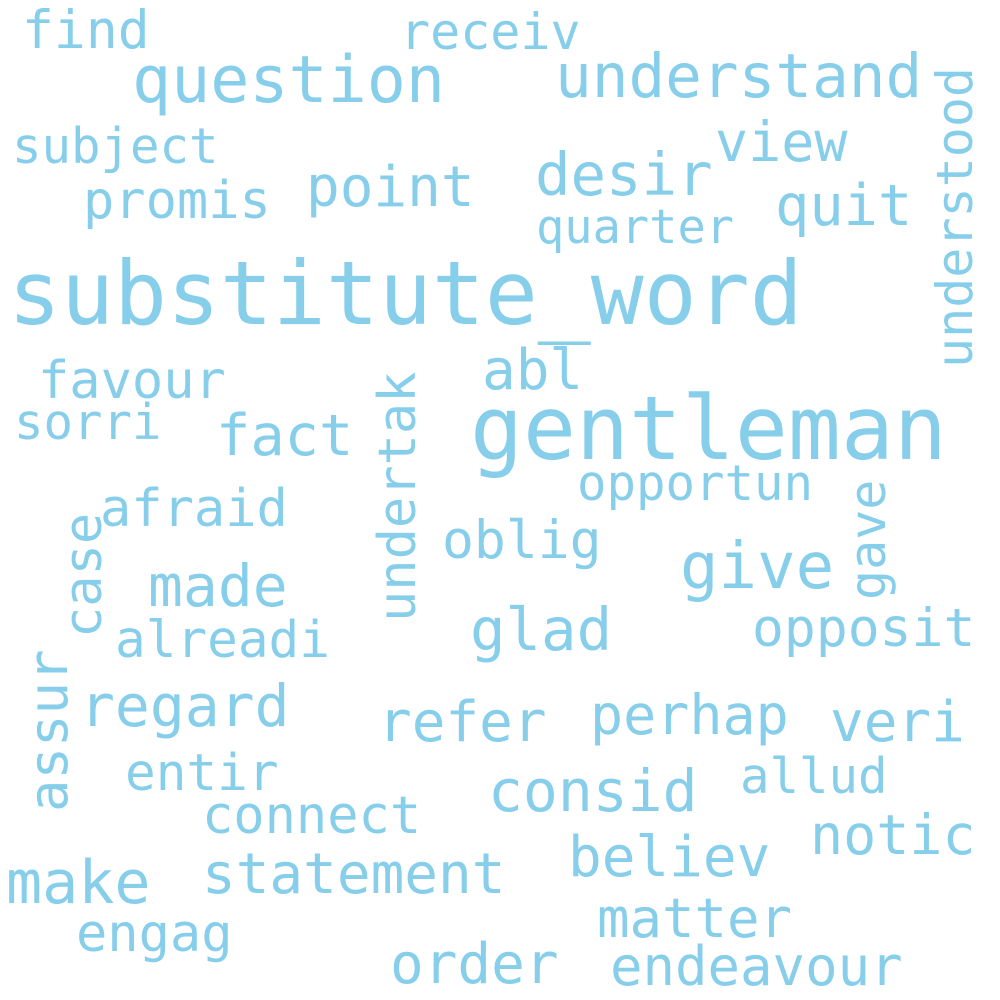 The width and height of the screenshot is (1000, 1000). I want to click on word-give: give, so click(757, 567).